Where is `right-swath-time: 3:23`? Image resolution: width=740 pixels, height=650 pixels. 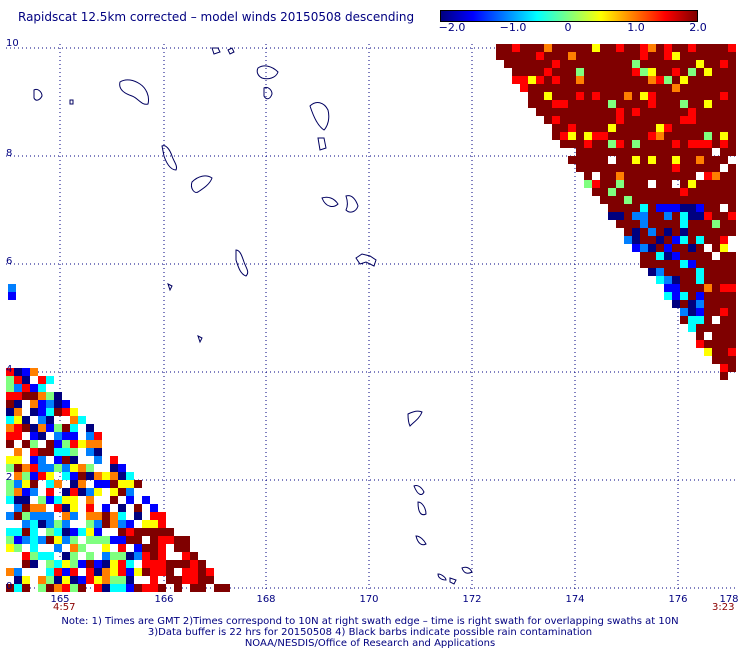 right-swath-time: 3:23 is located at coordinates (723, 607).